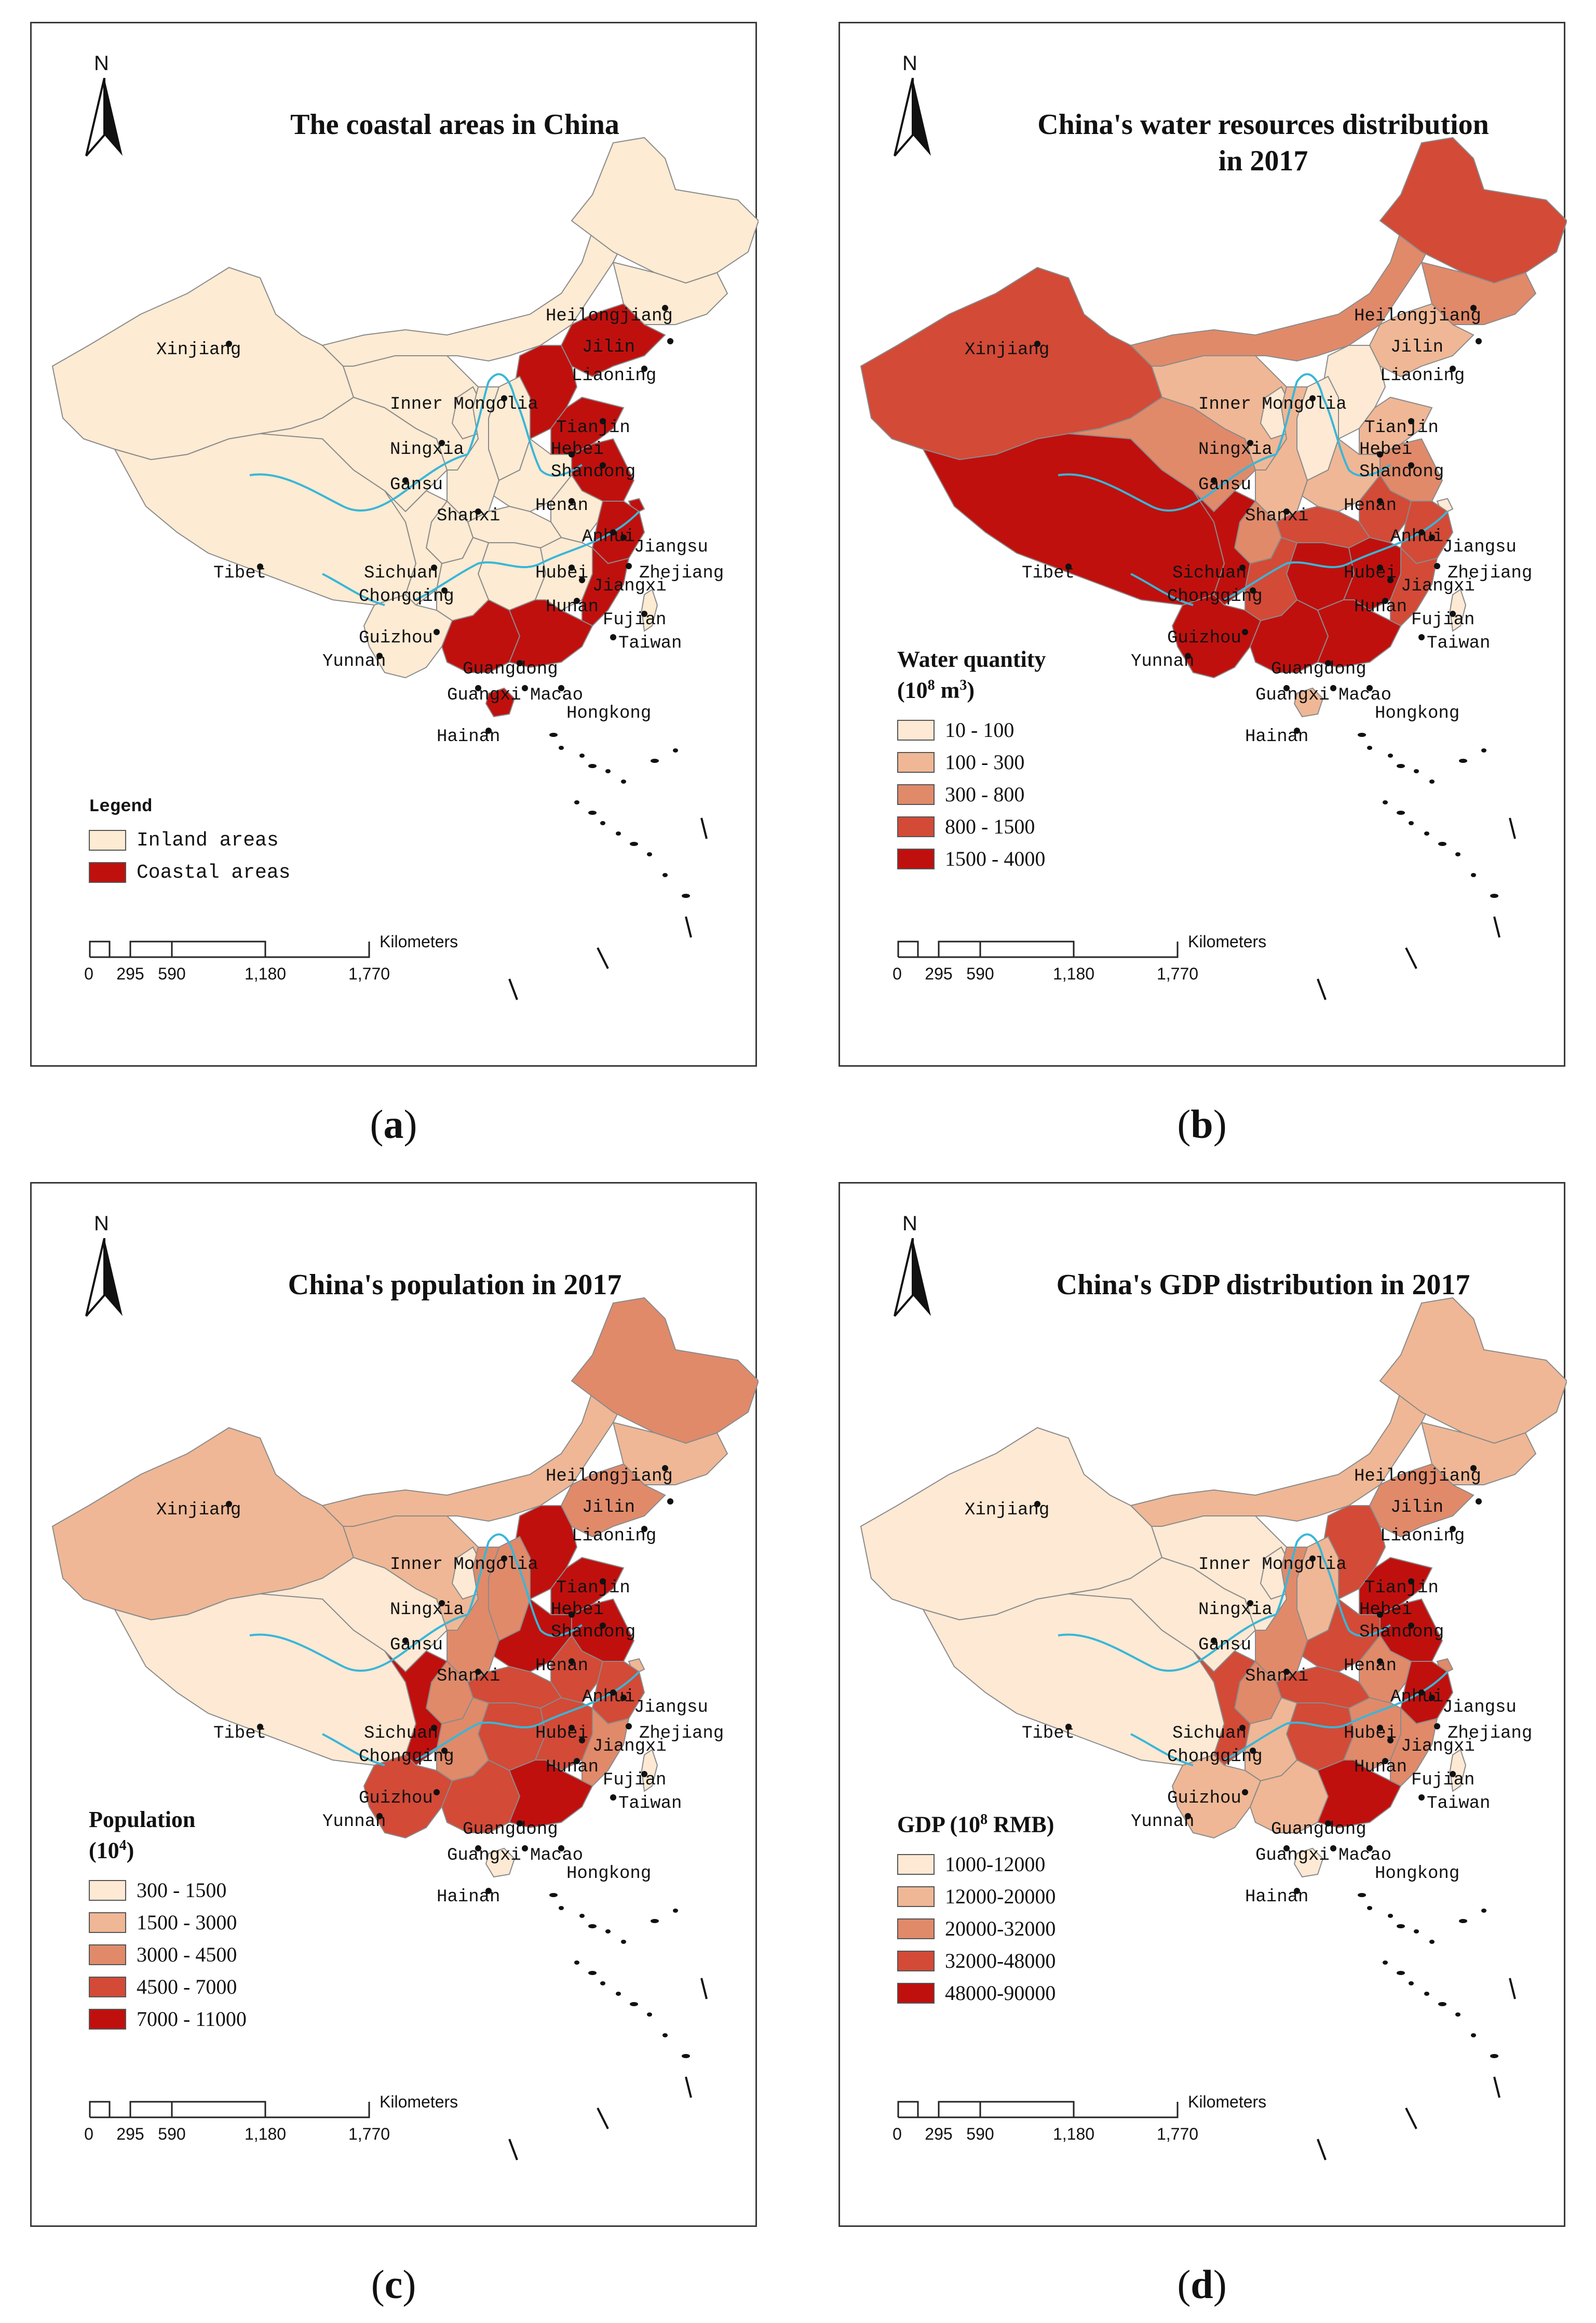 The height and width of the screenshot is (2323, 1596). I want to click on legend-item: 1000-12000, so click(976, 1865).